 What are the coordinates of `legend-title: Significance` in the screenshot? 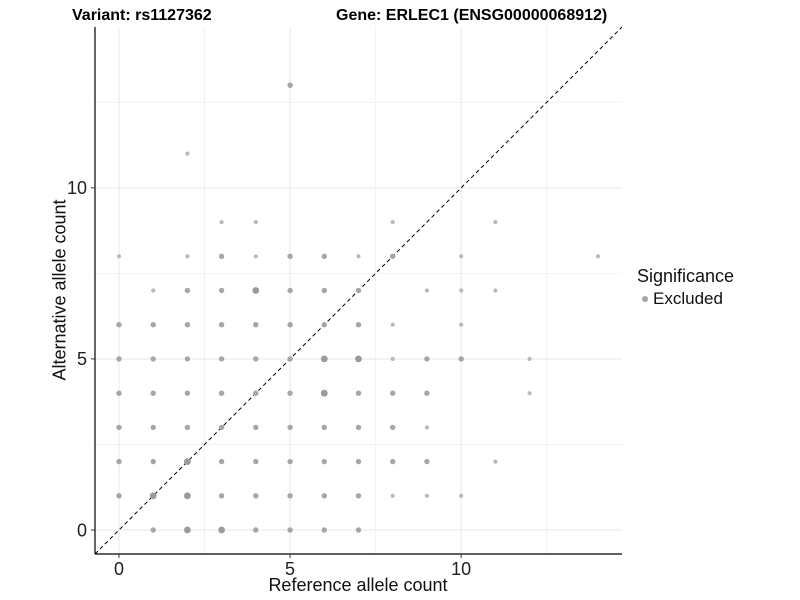 It's located at (686, 276).